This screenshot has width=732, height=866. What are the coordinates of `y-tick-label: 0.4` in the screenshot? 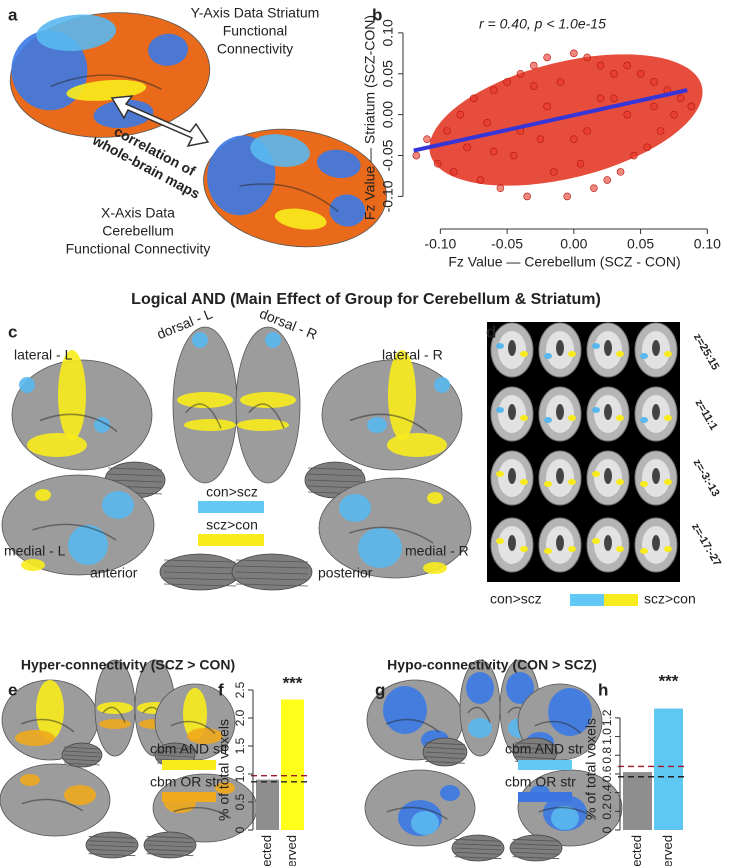 It's located at (607, 792).